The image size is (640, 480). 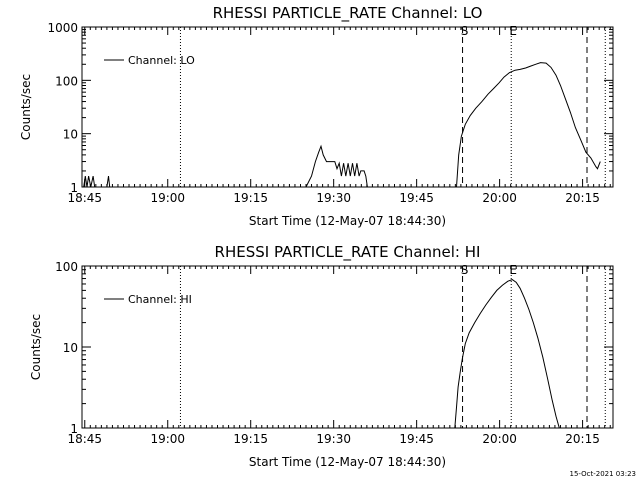 I want to click on timestamp-text: 15-Oct-2021 03:23, so click(x=603, y=474).